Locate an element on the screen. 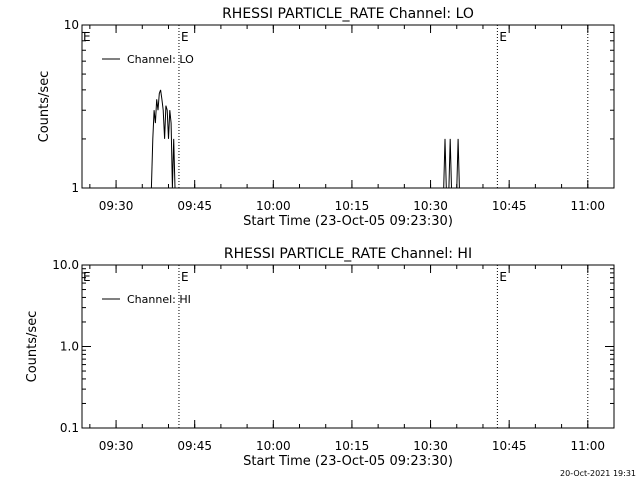  chart-title: RHESSI PARTICLE_RATE Channel: LO is located at coordinates (348, 14).